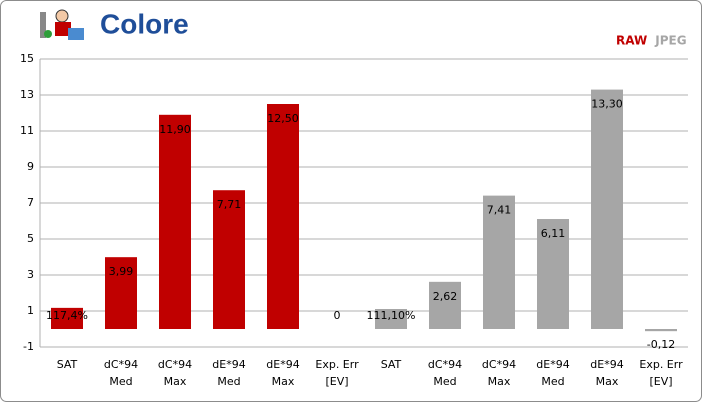  I want to click on data-label: 13,30, so click(607, 104).